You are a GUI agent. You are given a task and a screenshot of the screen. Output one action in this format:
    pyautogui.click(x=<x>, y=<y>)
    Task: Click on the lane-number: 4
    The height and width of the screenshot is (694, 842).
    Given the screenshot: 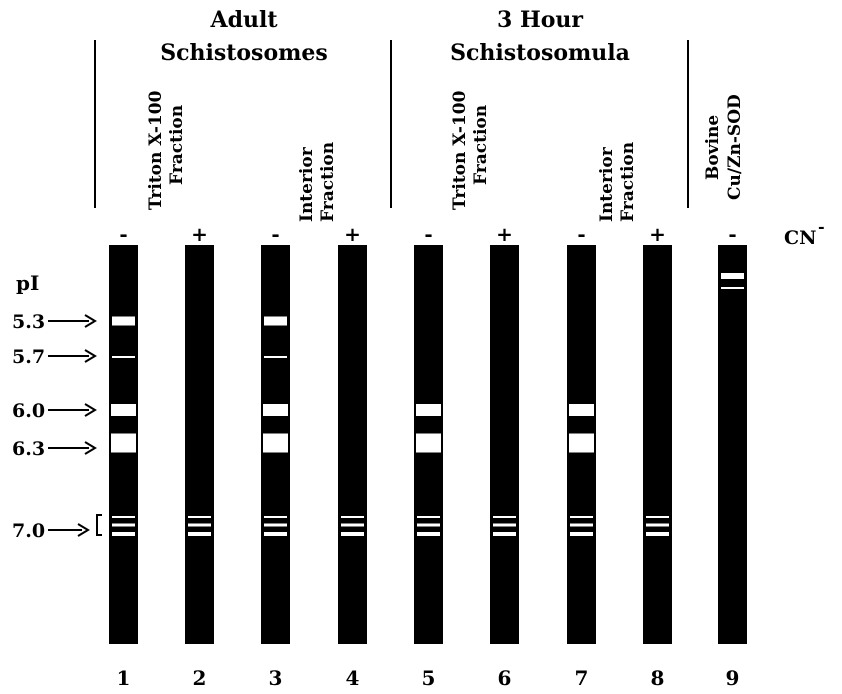 What is the action you would take?
    pyautogui.click(x=353, y=678)
    